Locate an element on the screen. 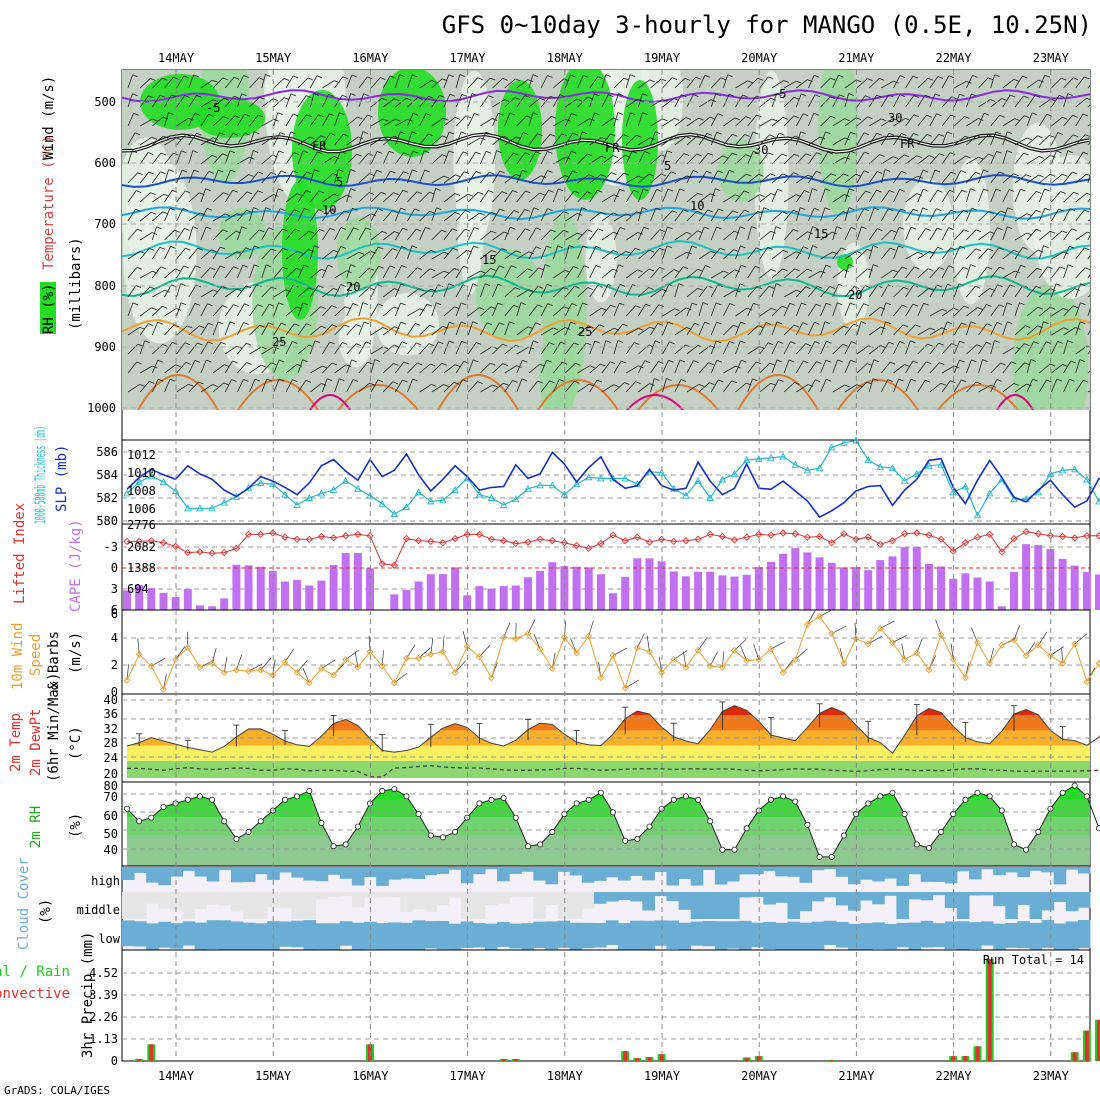 The height and width of the screenshot is (1100, 1100). cape-bar is located at coordinates (722, 592).